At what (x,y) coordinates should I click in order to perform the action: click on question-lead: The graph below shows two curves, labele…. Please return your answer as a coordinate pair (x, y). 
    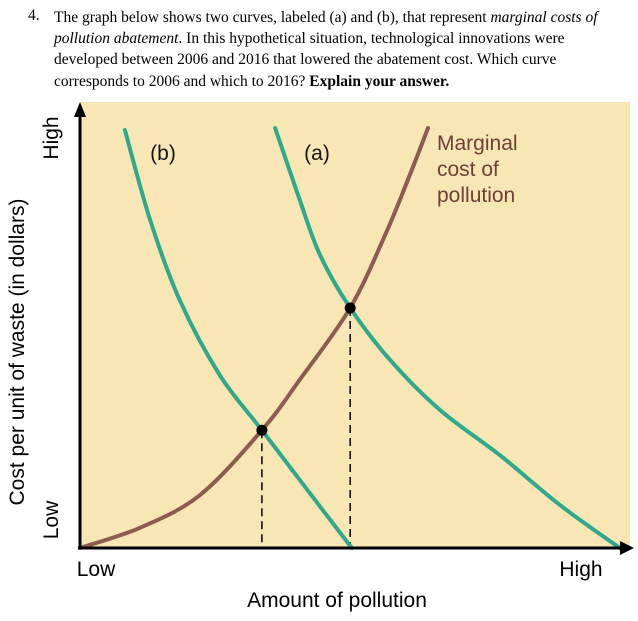
    Looking at the image, I should click on (272, 17).